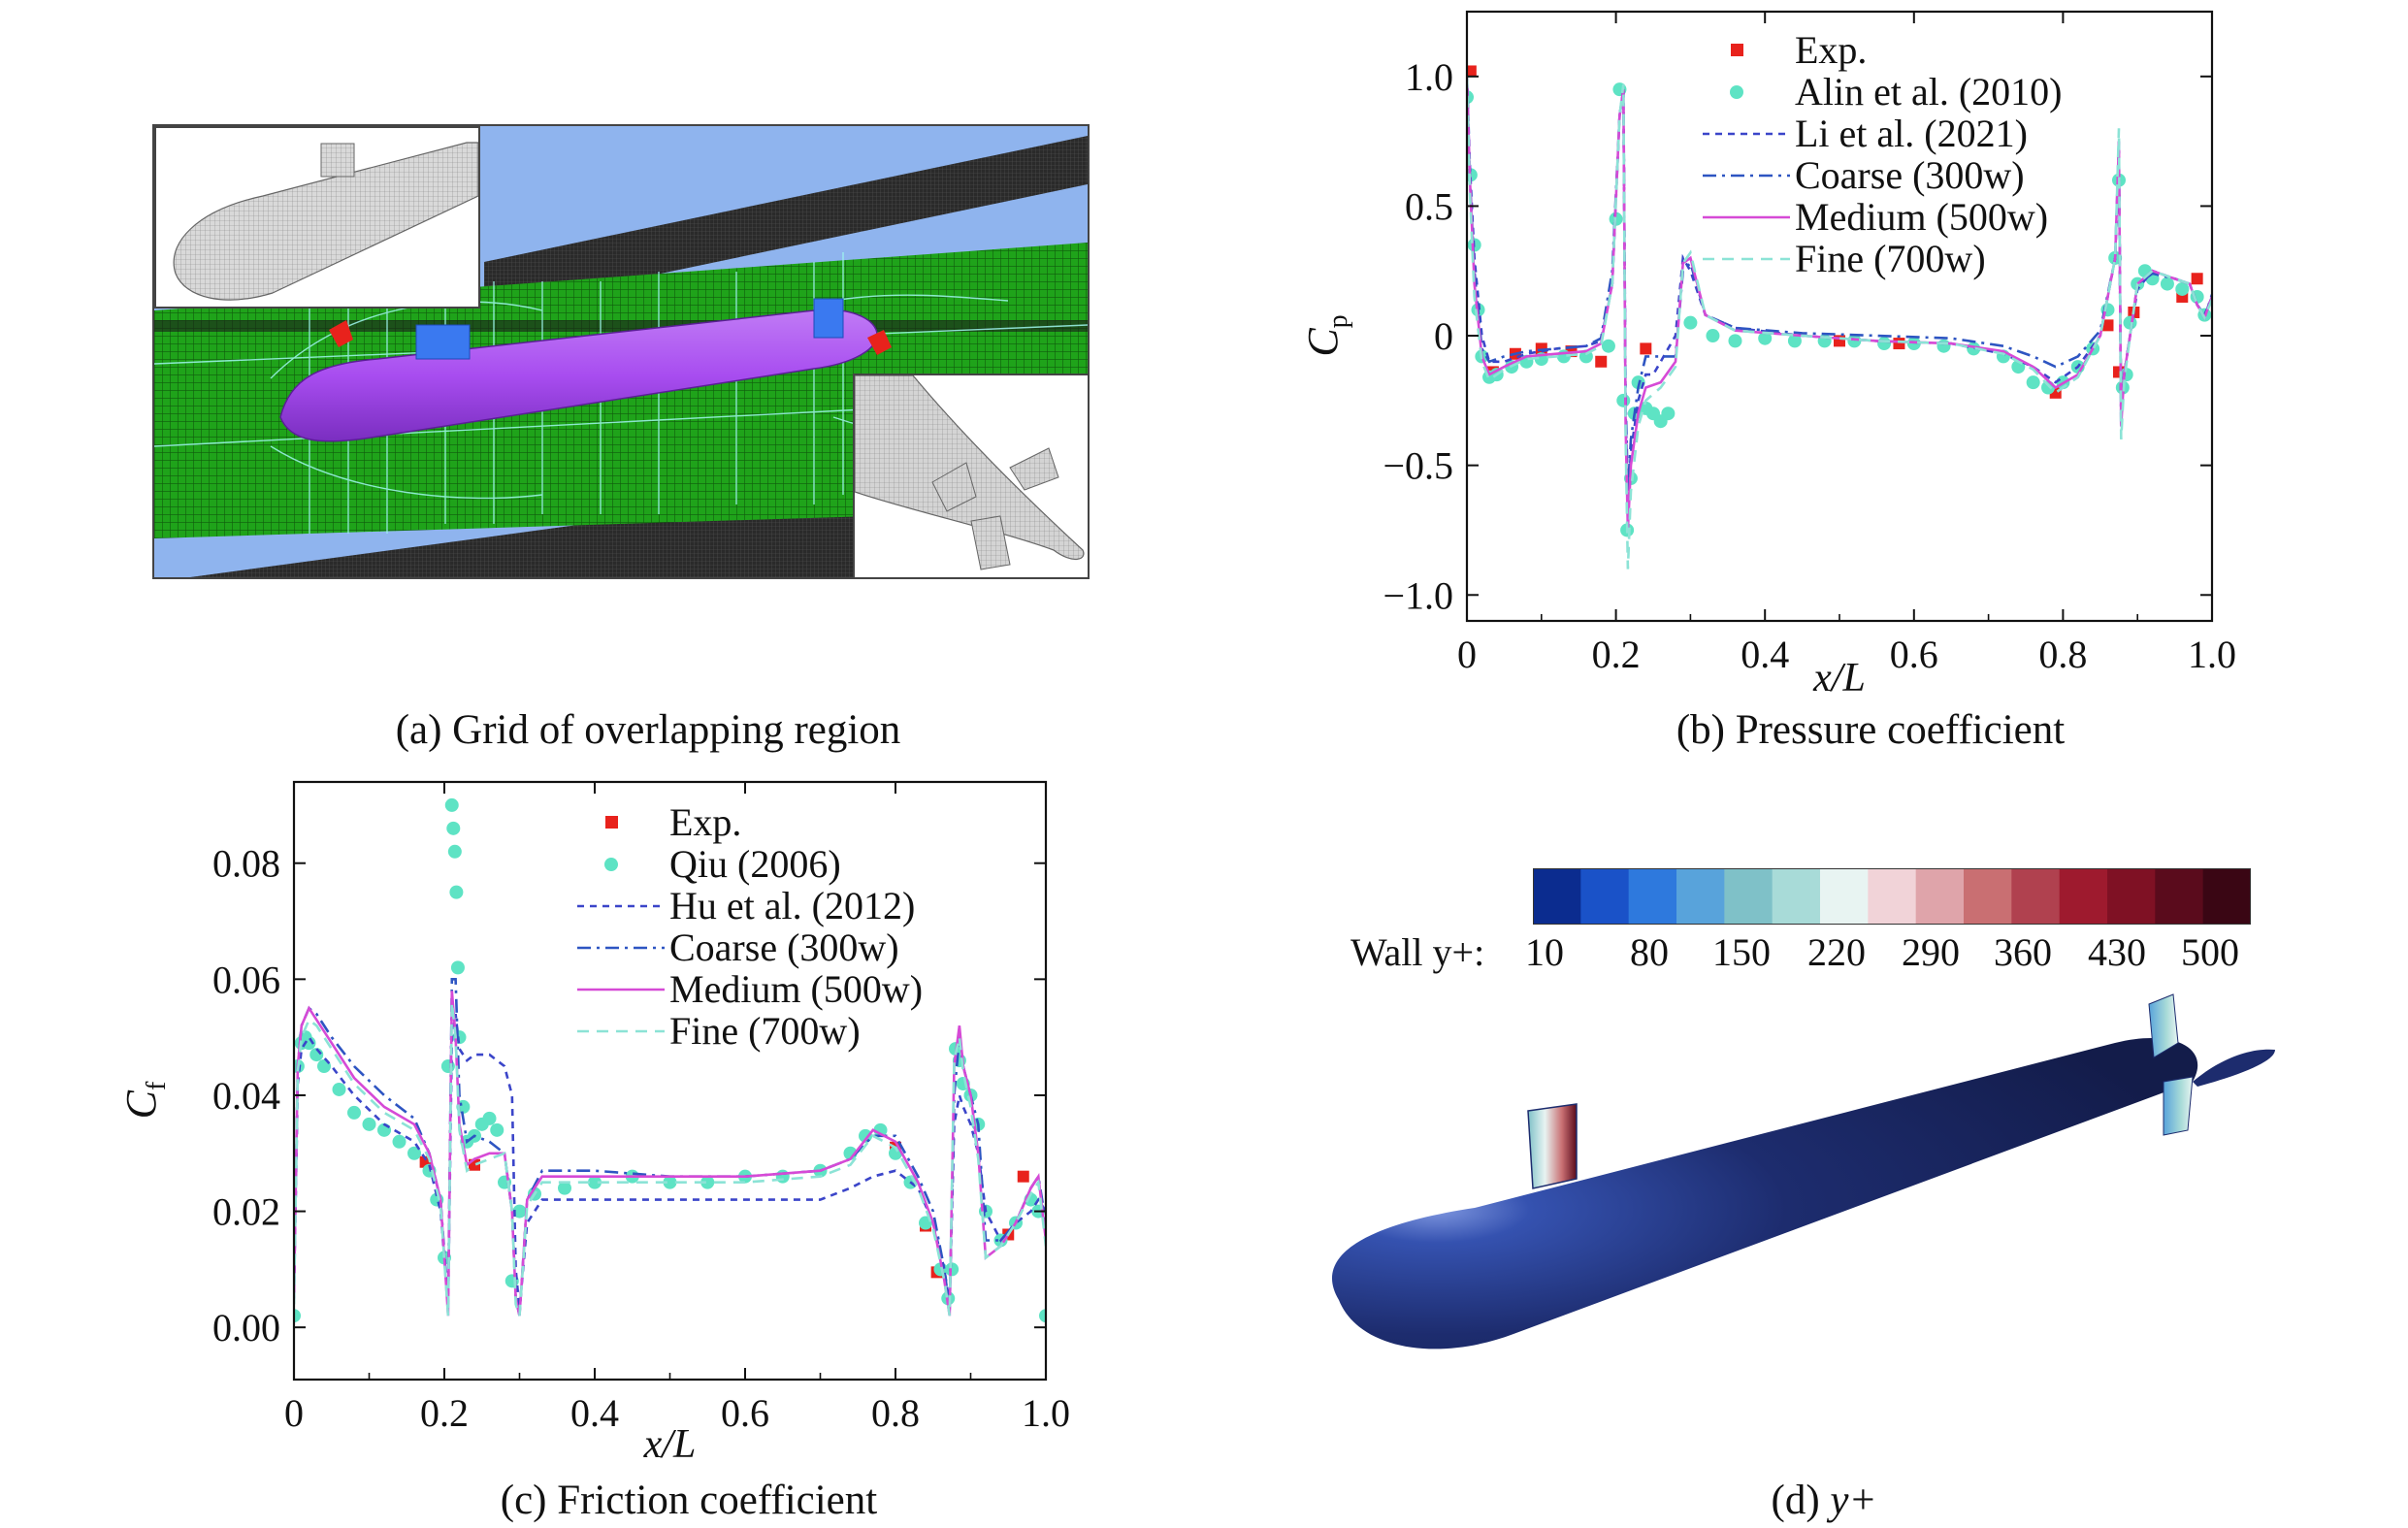 This screenshot has width=2408, height=1528. Describe the element at coordinates (1649, 952) in the screenshot. I see `colorbar-tick-label: 80` at that location.